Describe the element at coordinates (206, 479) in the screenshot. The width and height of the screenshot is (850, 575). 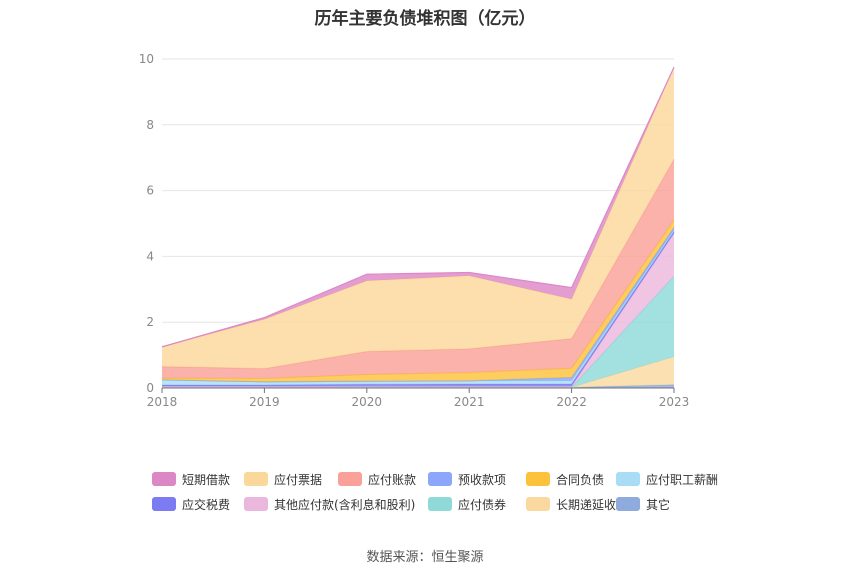
I see `legend-label: 短期借款` at that location.